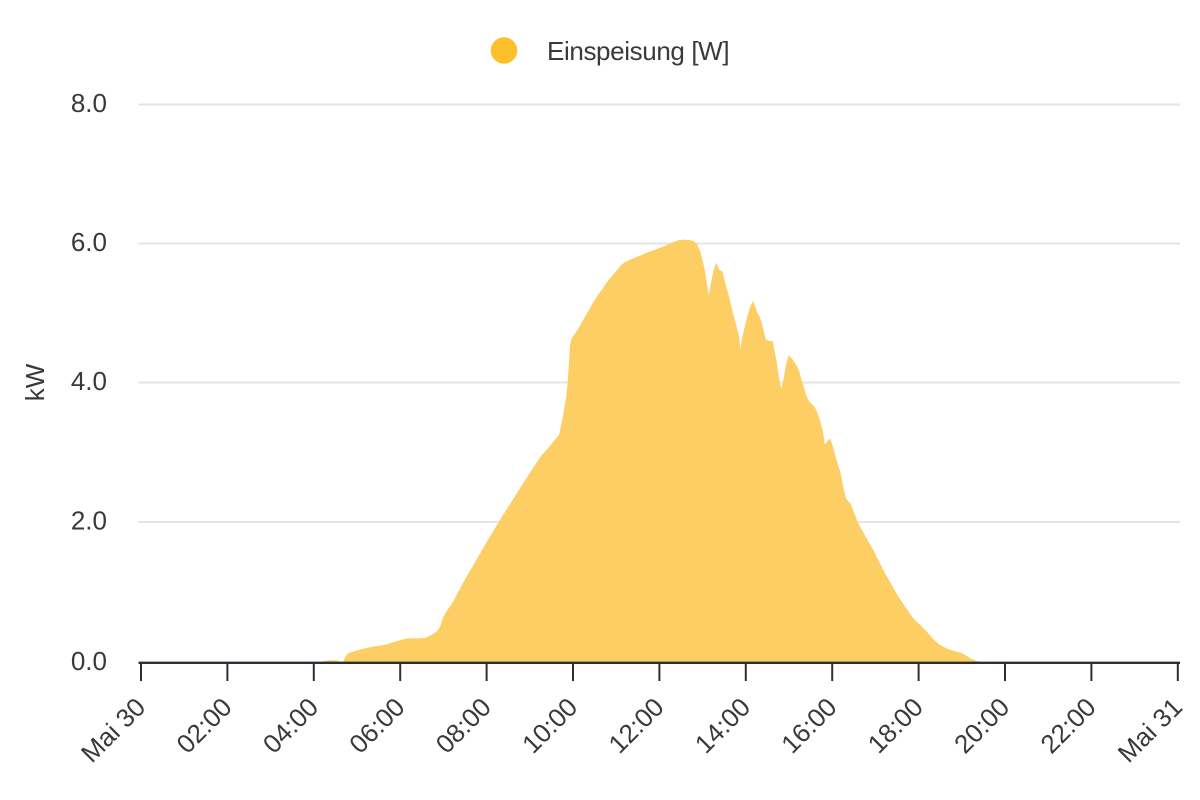 Image resolution: width=1200 pixels, height=800 pixels. I want to click on svg-text: 06:00, so click(376, 725).